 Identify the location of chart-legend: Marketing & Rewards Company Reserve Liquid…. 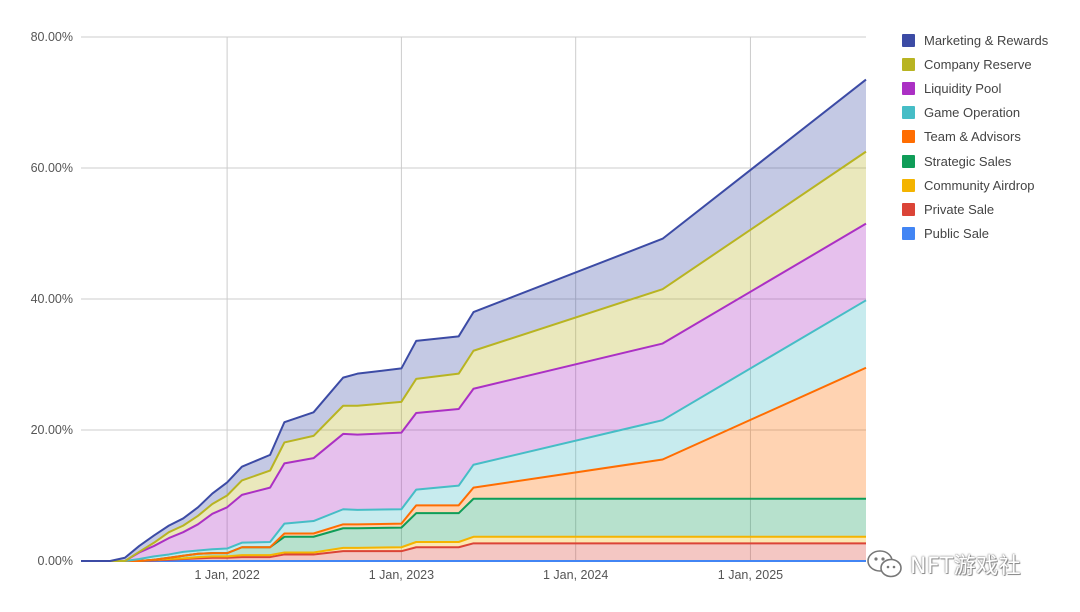
(975, 137).